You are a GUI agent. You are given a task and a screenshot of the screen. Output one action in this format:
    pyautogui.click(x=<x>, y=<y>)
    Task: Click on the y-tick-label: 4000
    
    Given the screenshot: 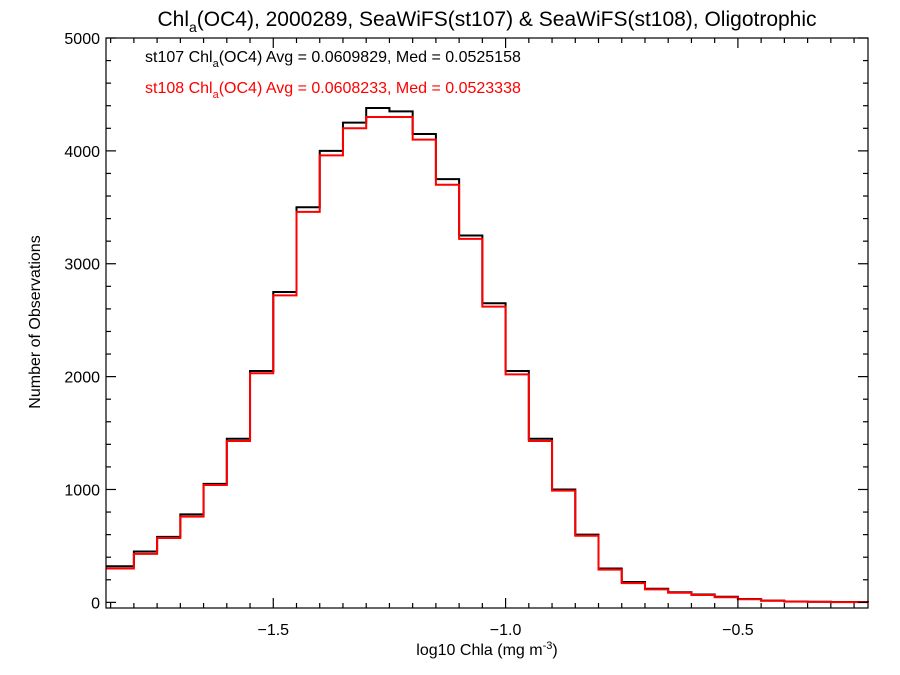 What is the action you would take?
    pyautogui.click(x=82, y=152)
    